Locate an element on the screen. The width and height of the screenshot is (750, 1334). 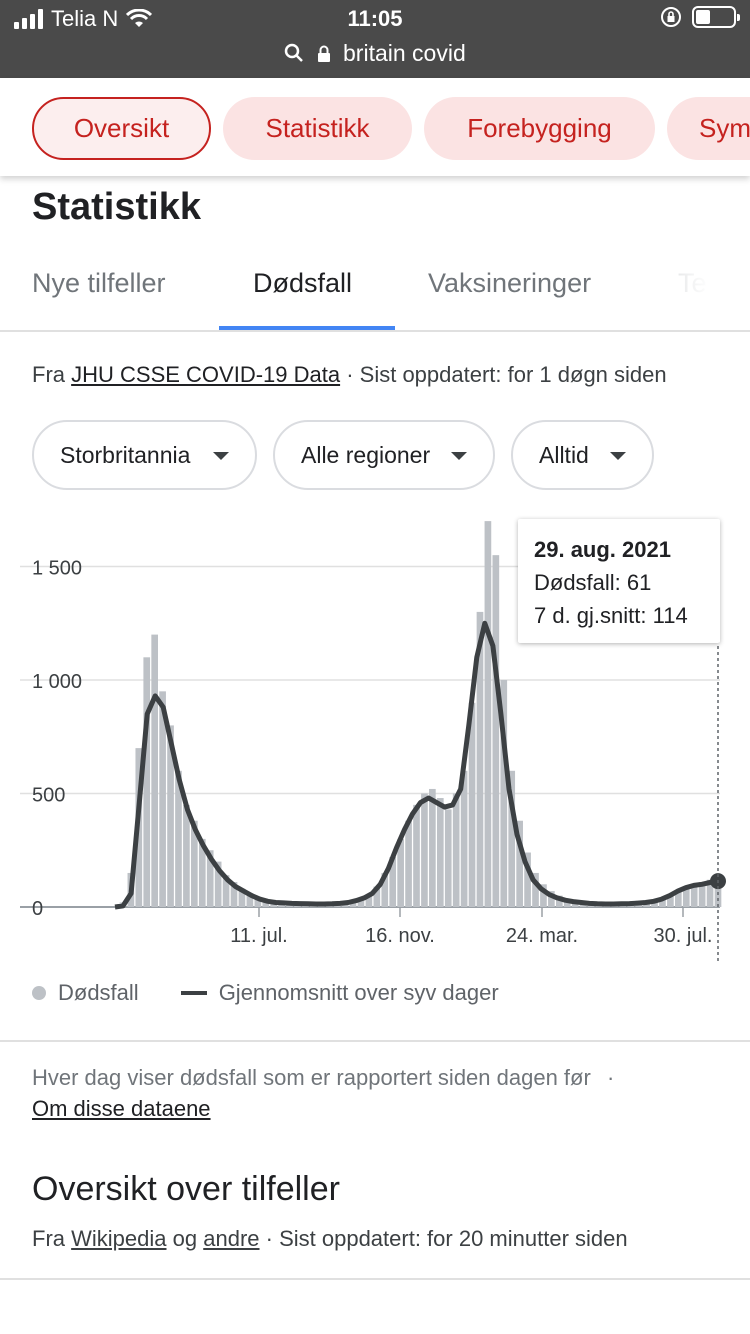
divider is located at coordinates (375, 1041).